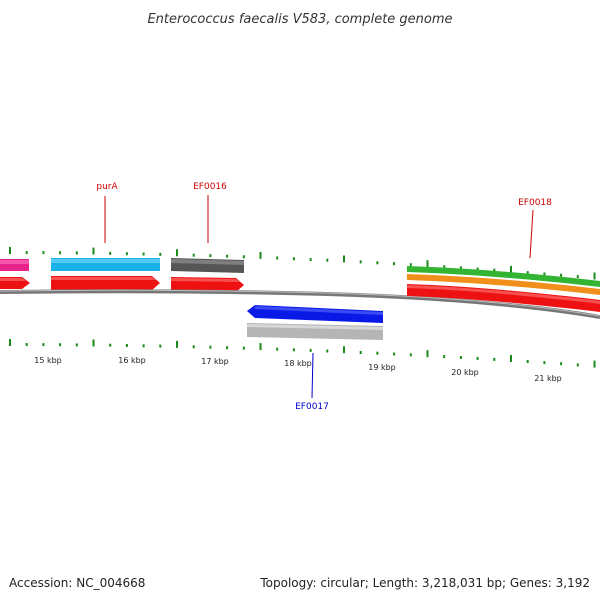  What do you see at coordinates (312, 407) in the screenshot?
I see `gene-label-EF0017: EF0017` at bounding box center [312, 407].